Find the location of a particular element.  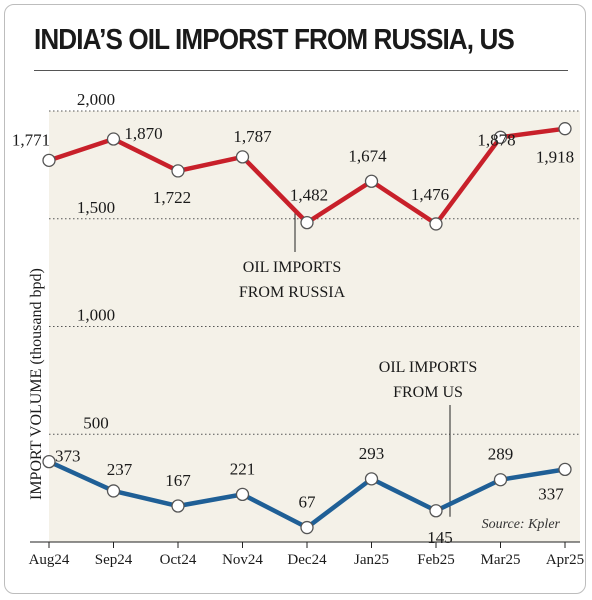

data-label: 1,870 is located at coordinates (143, 133).